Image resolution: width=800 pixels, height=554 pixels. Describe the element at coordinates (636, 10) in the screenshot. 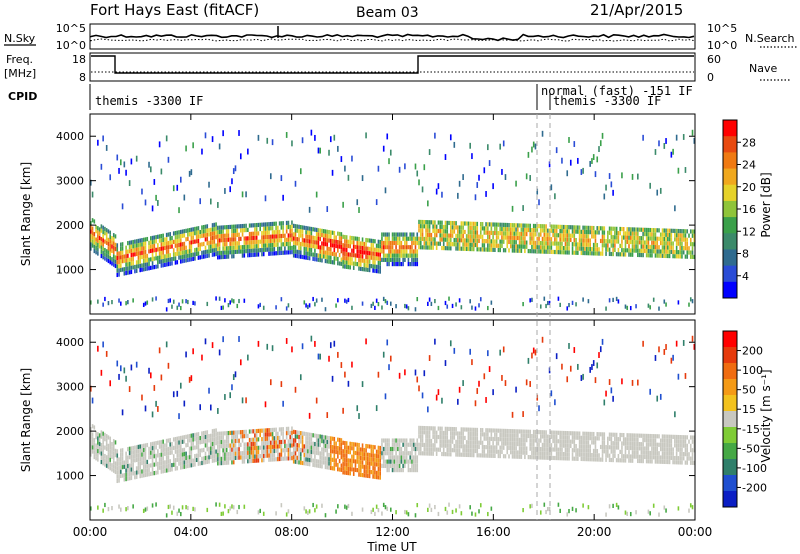

I see `date-label: 21/Apr/2015` at that location.